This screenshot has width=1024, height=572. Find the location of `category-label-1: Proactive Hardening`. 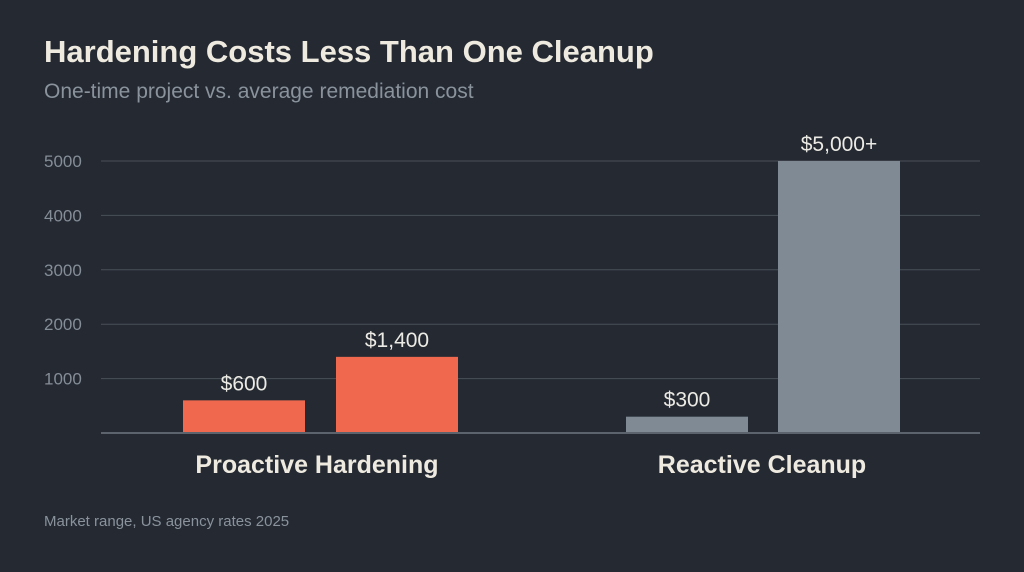

category-label-1: Proactive Hardening is located at coordinates (316, 465).